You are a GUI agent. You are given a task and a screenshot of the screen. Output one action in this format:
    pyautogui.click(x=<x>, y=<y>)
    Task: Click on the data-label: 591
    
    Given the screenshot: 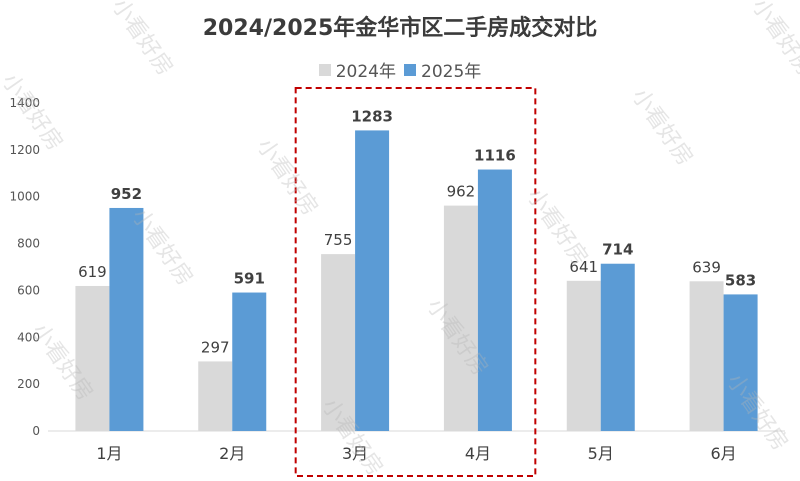 What is the action you would take?
    pyautogui.click(x=249, y=279)
    